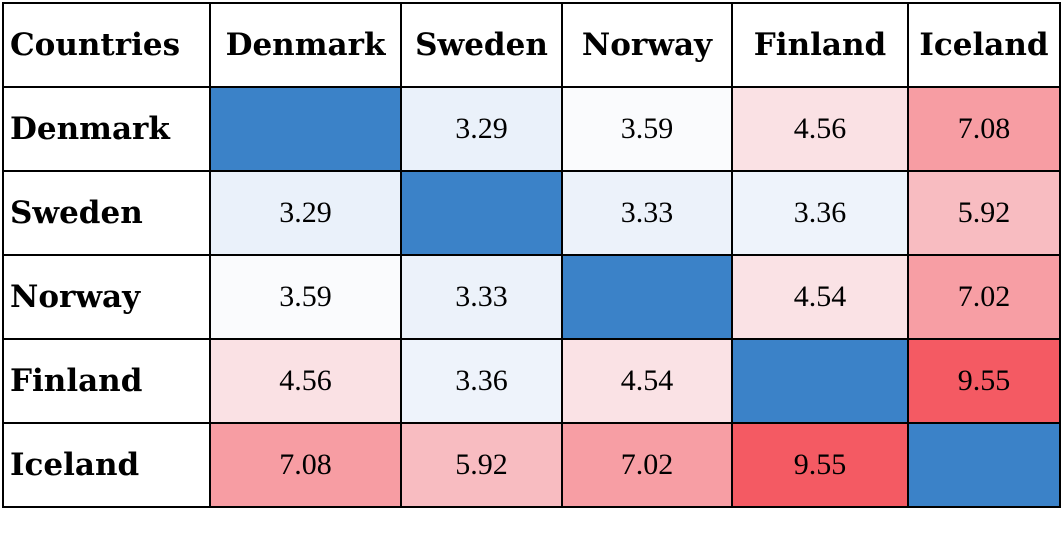 The image size is (1063, 536). I want to click on corner-label: Countries, so click(106, 45).